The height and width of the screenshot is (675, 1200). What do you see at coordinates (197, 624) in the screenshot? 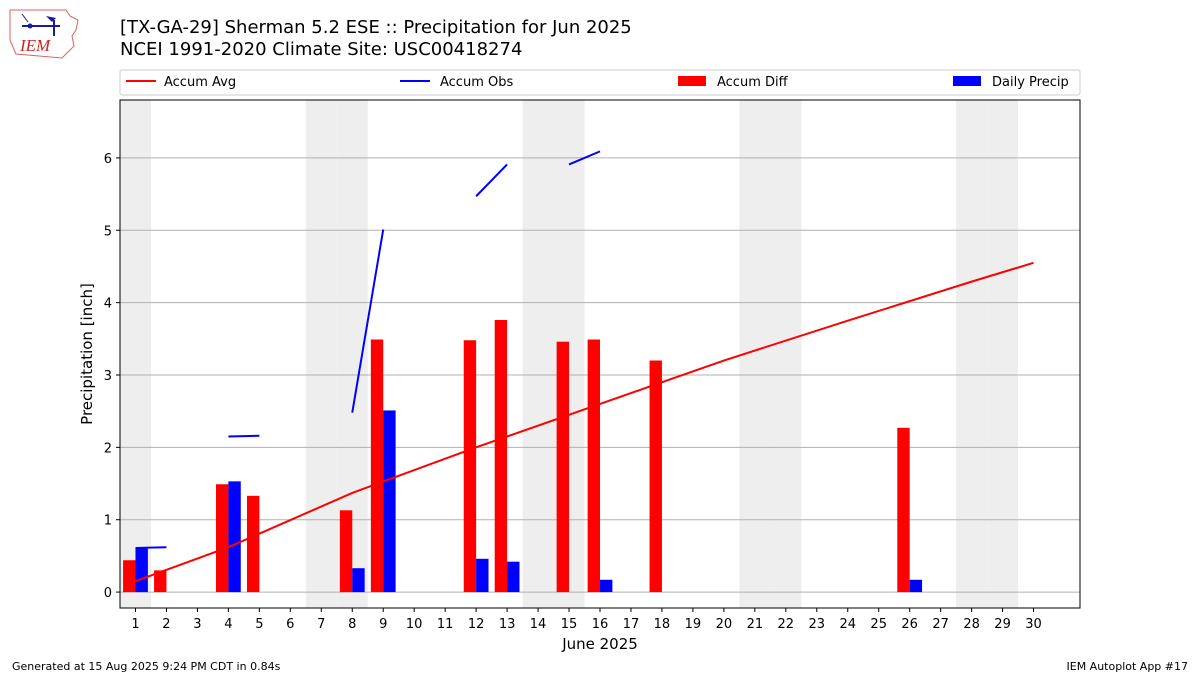
I see `x-tick-label-3: 3` at bounding box center [197, 624].